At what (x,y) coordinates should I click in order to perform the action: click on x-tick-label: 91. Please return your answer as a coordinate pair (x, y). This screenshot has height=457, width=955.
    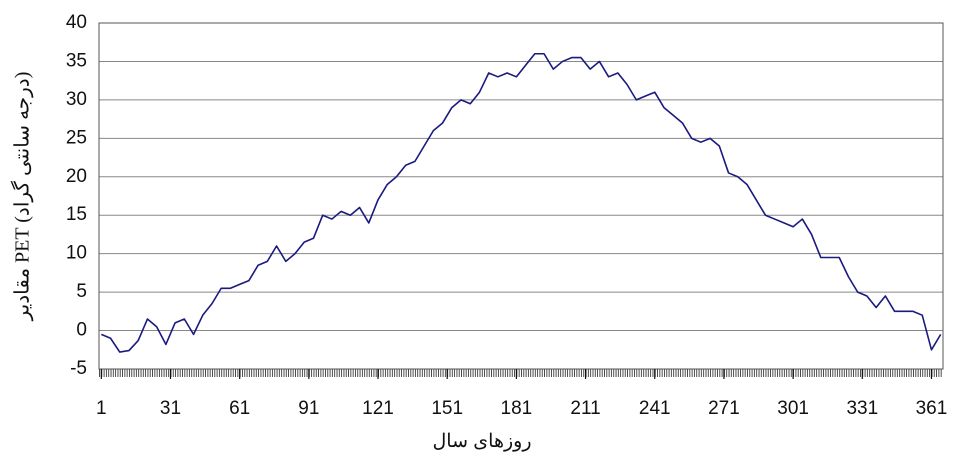
    Looking at the image, I should click on (308, 408).